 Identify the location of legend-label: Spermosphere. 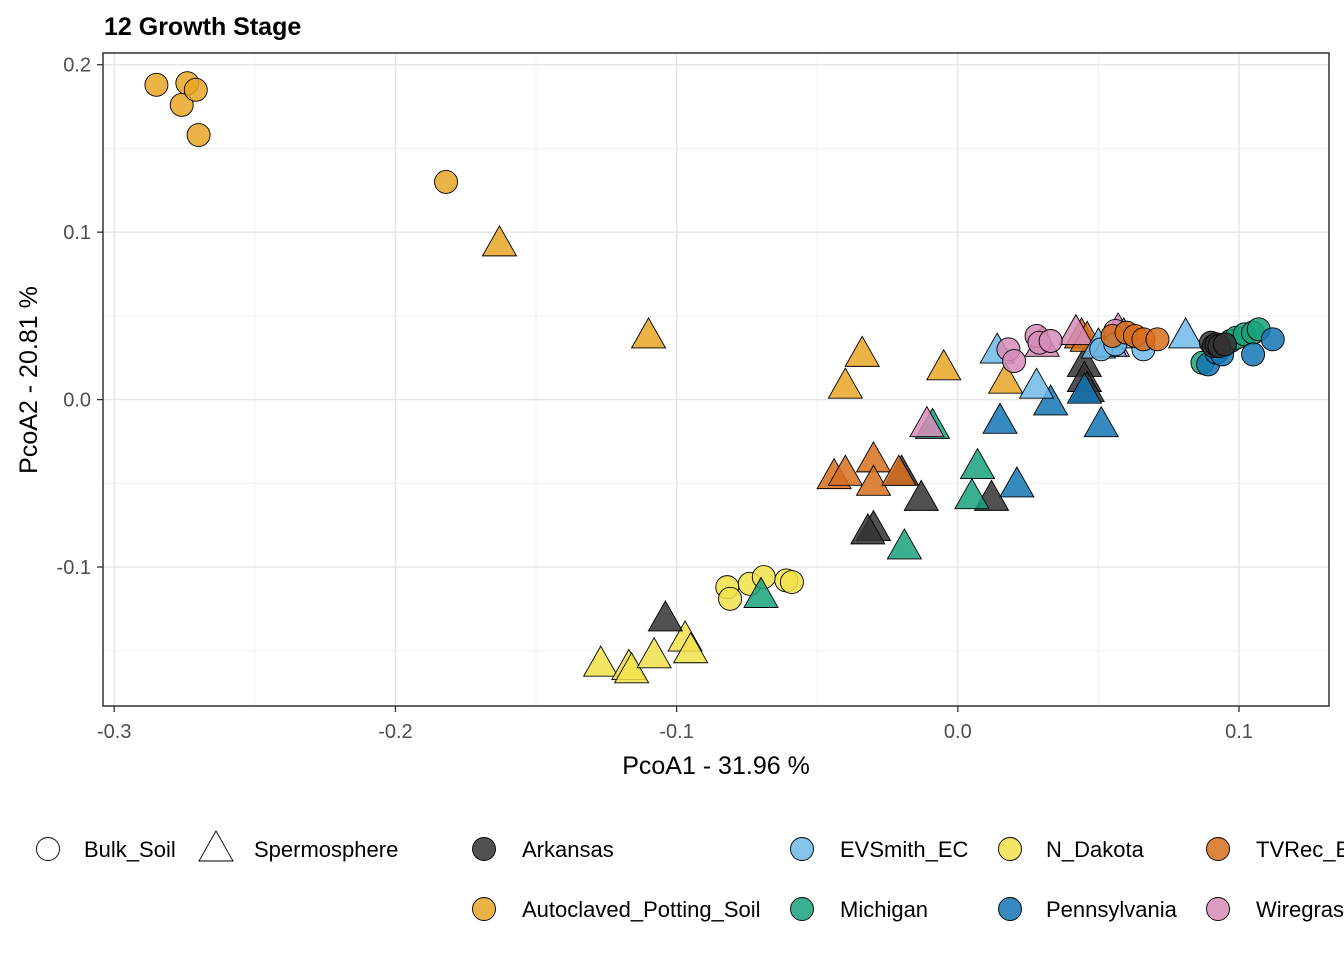
(326, 849).